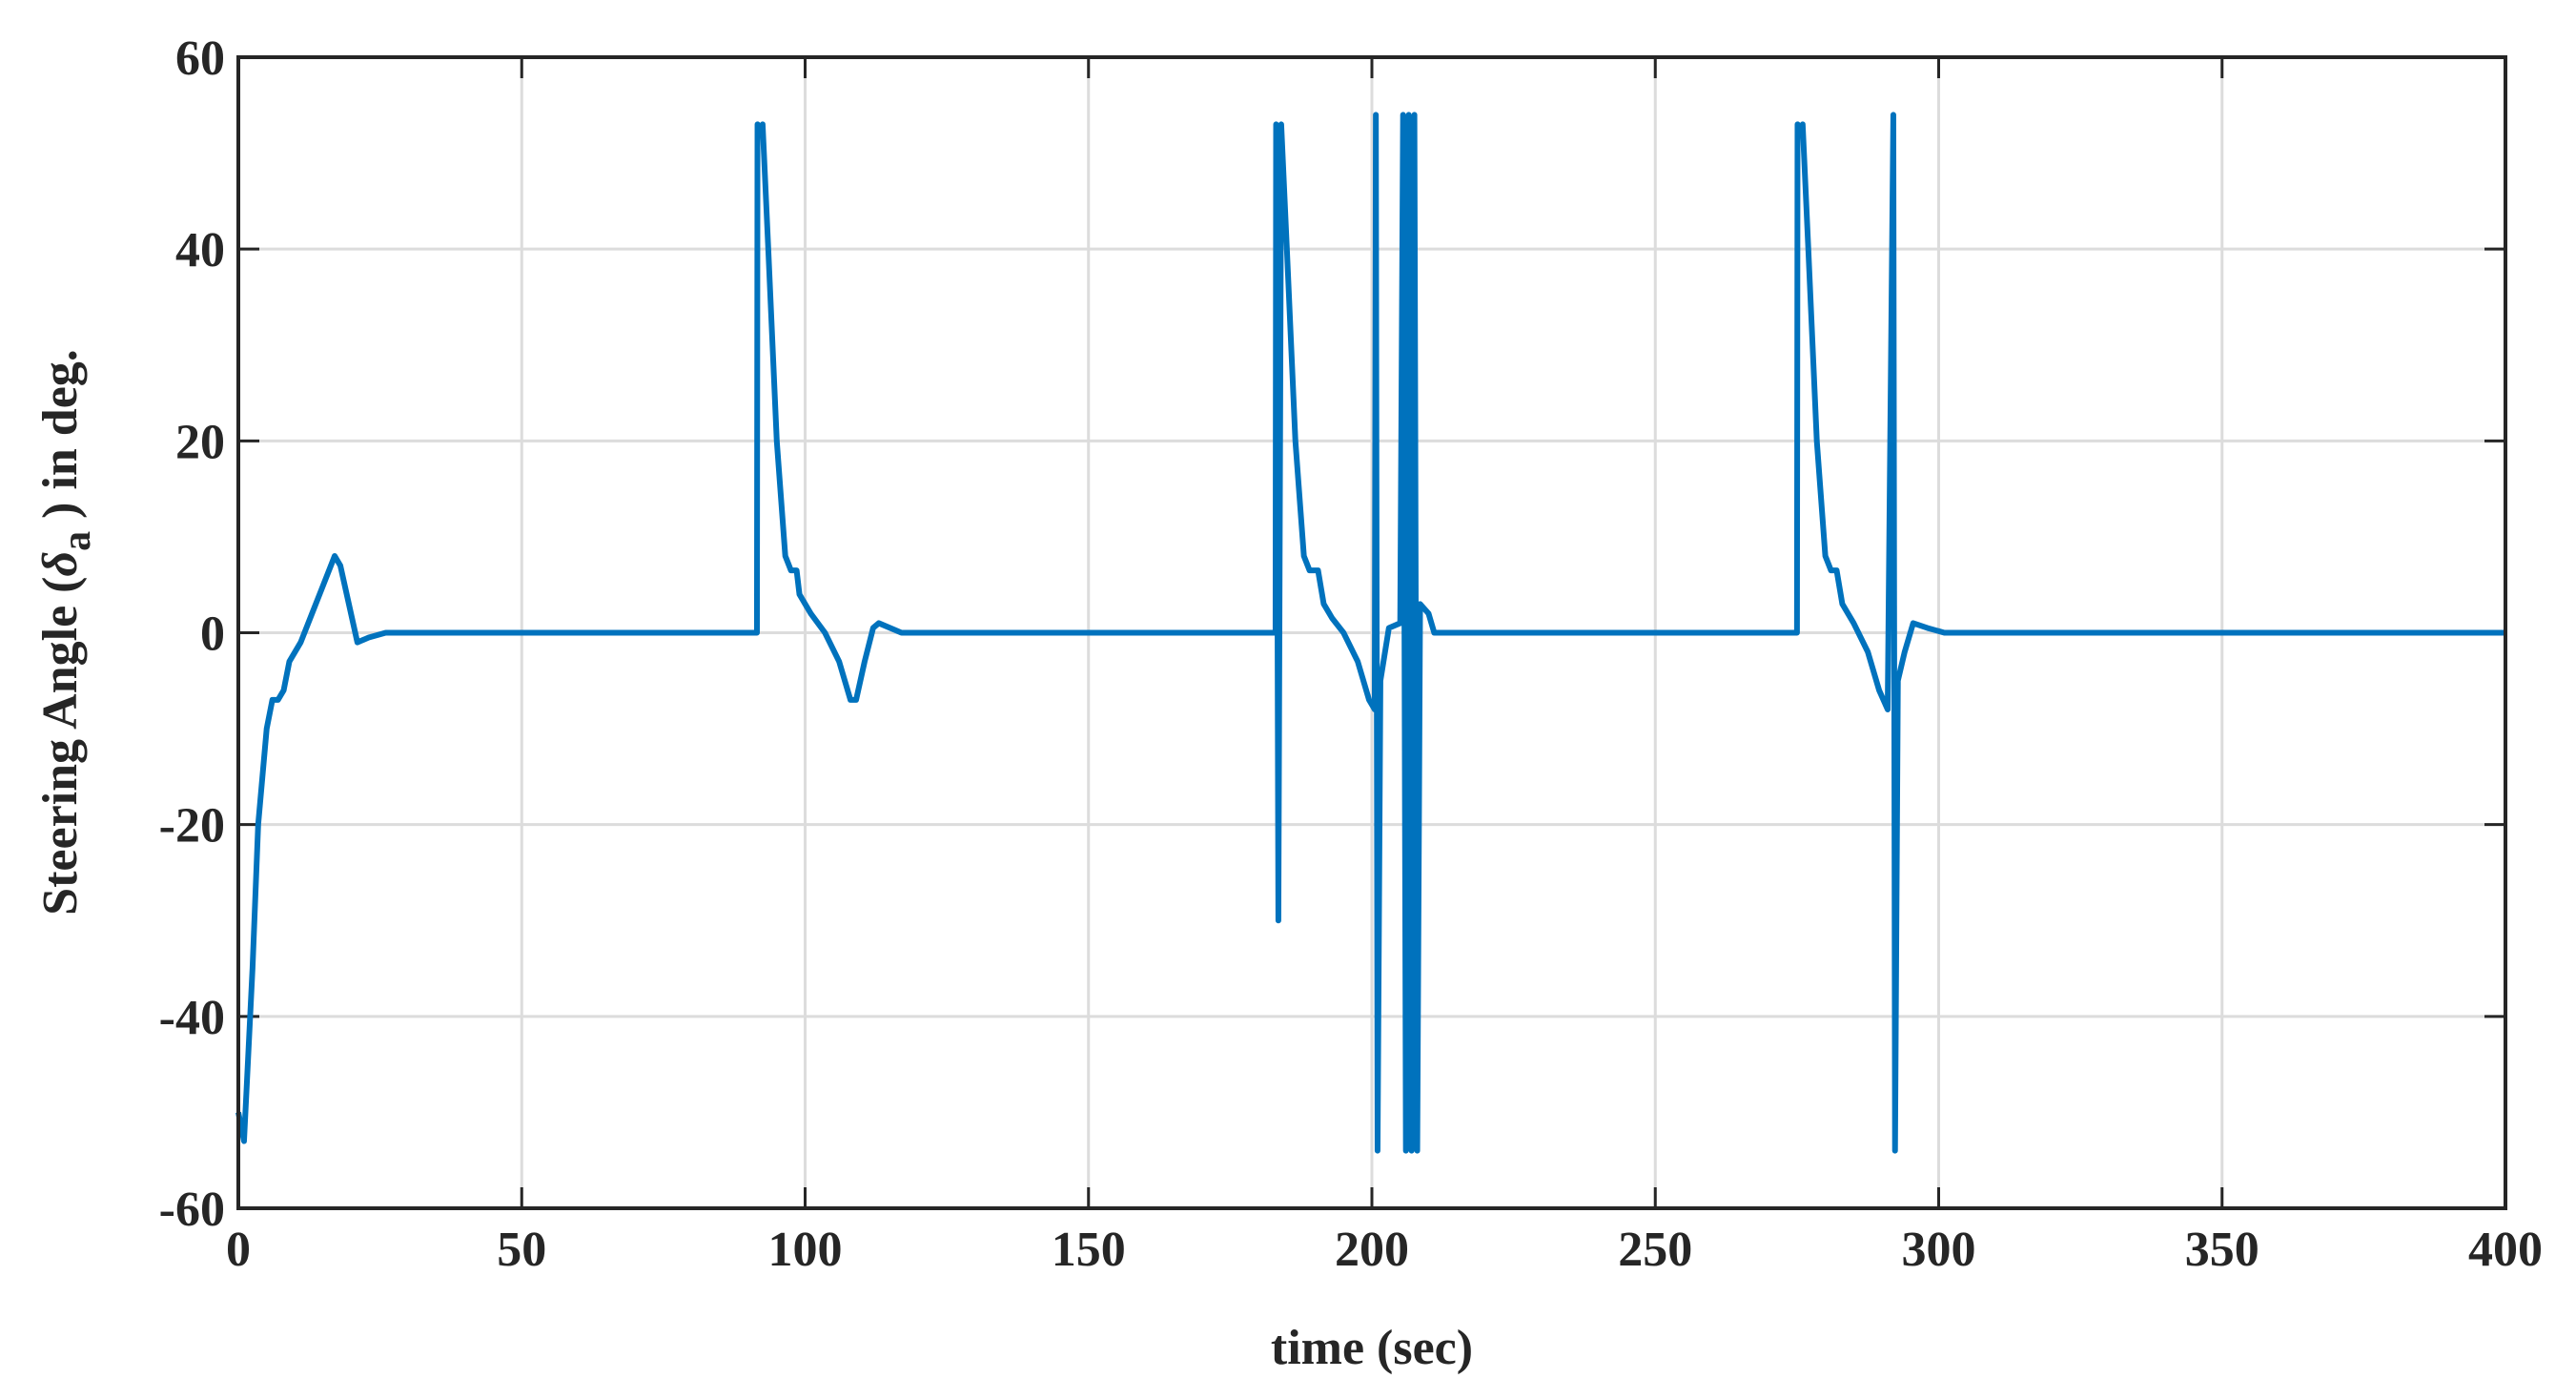 The height and width of the screenshot is (1399, 2576). I want to click on y-tick-label: 60, so click(200, 58).